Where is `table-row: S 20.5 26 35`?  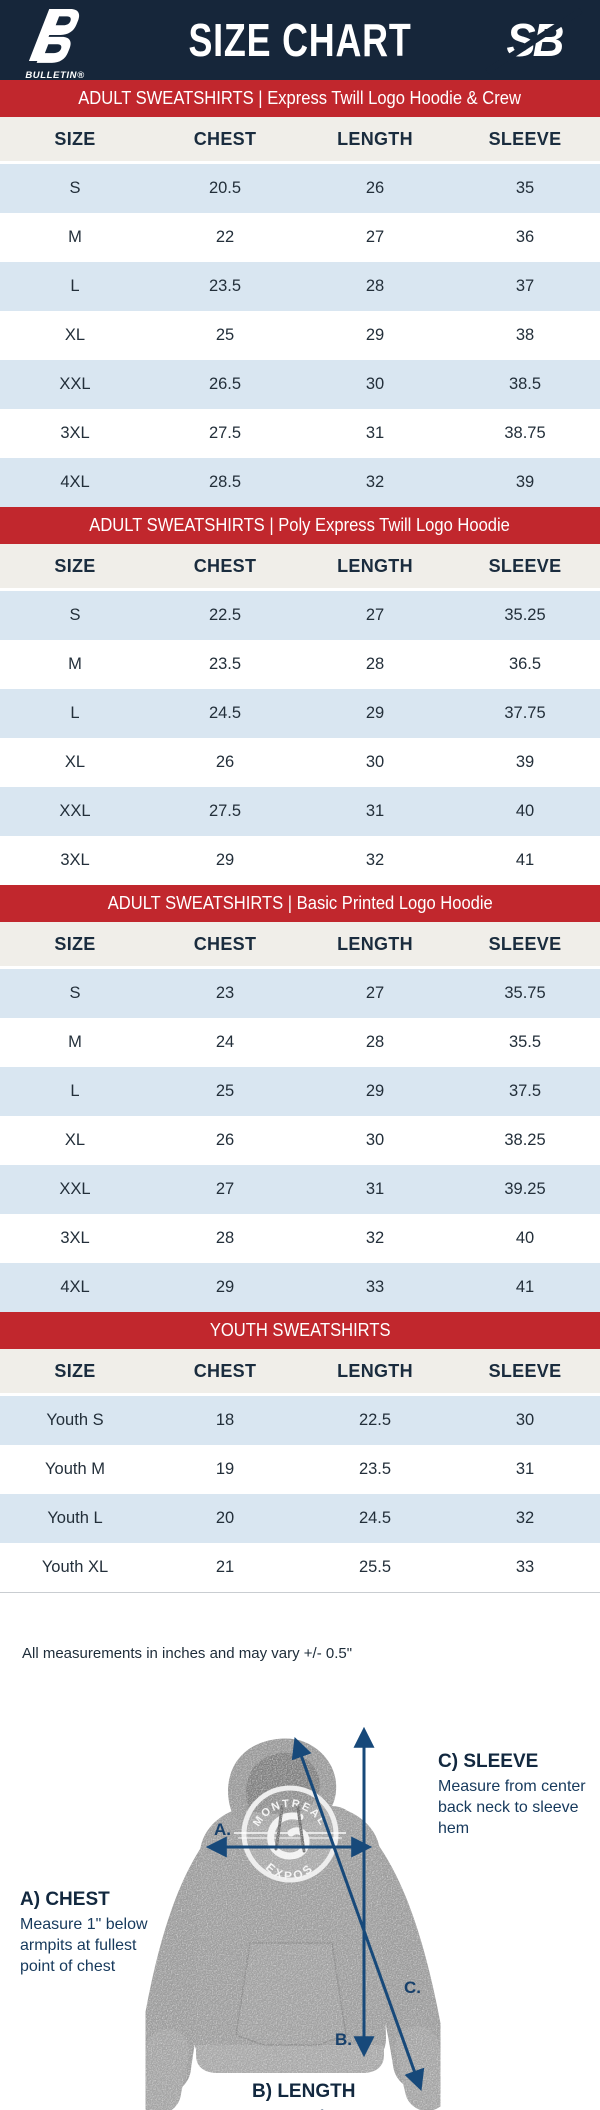
table-row: S 20.5 26 35 is located at coordinates (300, 187).